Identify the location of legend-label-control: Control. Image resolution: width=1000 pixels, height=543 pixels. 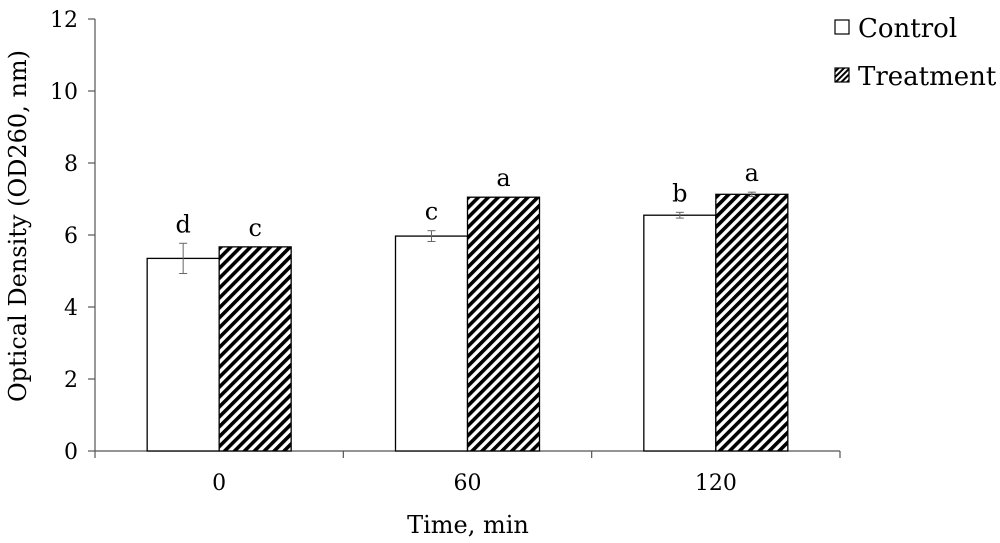
(907, 29).